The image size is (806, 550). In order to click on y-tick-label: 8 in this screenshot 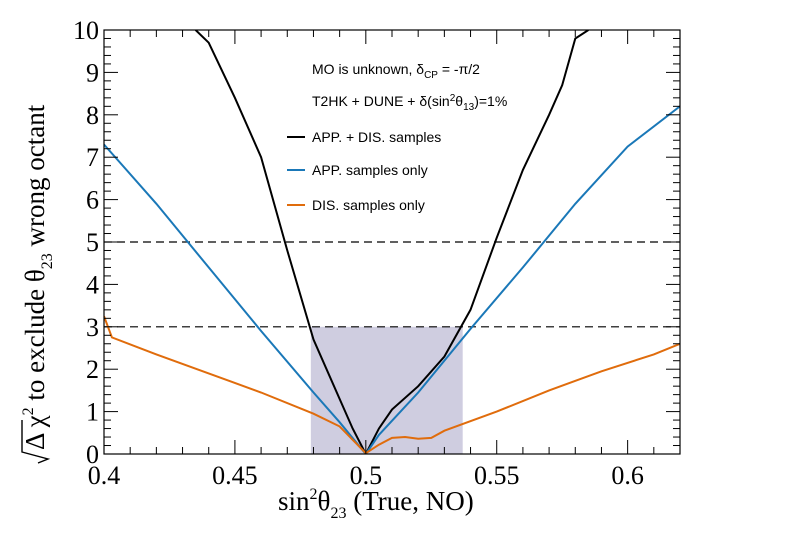, I will do `click(92, 115)`.